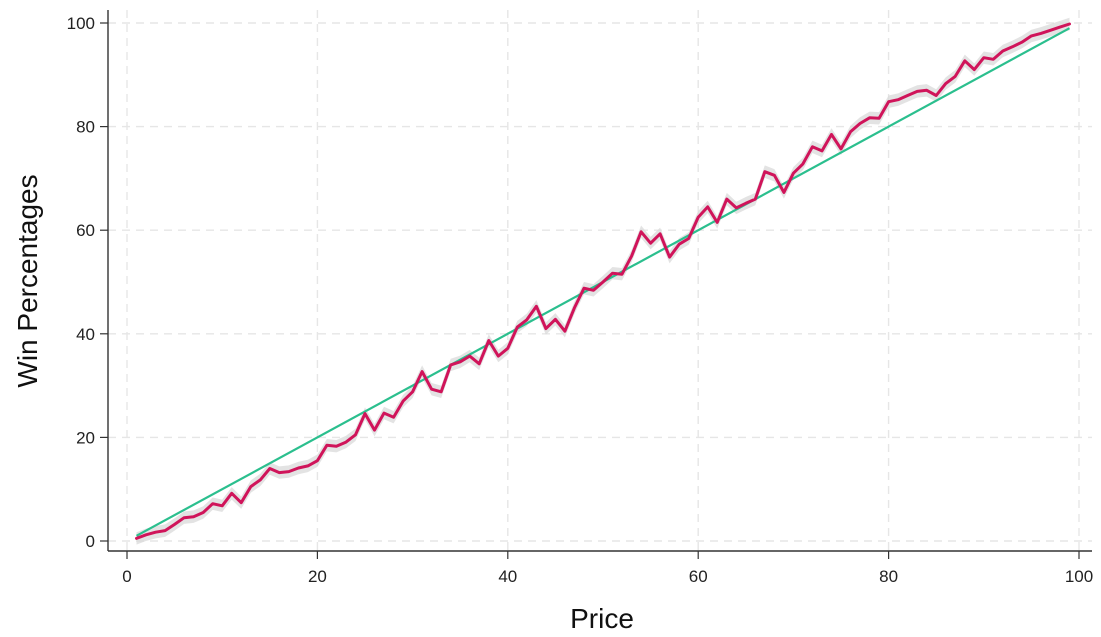 The width and height of the screenshot is (1101, 637). I want to click on x-tick-label: 0, so click(126, 576).